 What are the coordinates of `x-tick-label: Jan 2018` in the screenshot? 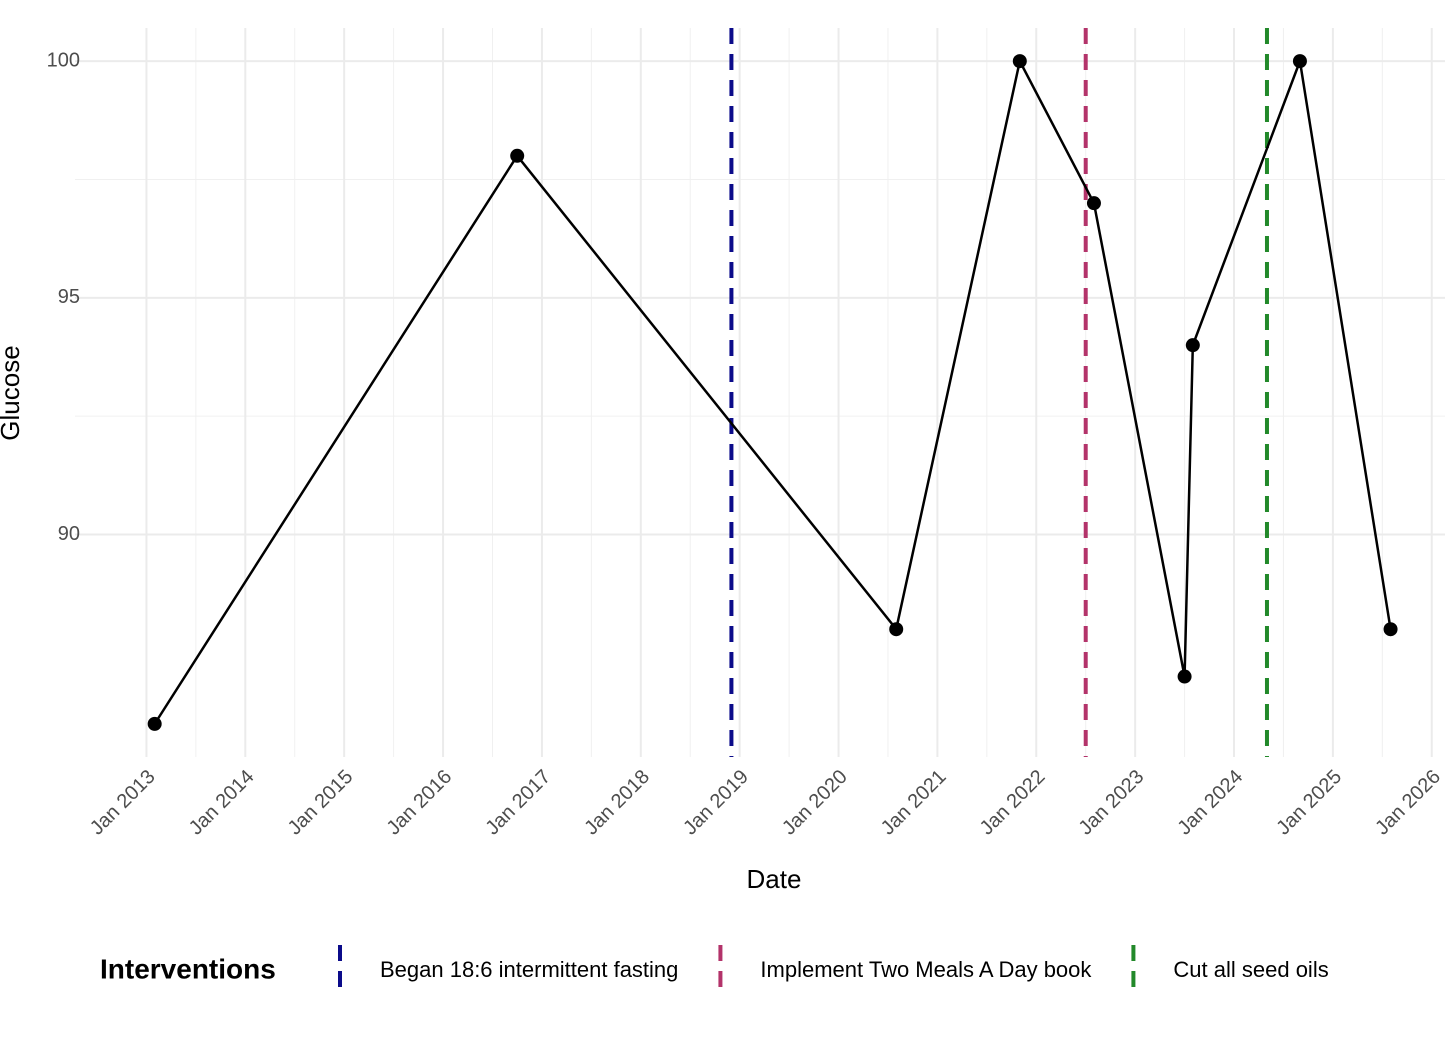 It's located at (617, 803).